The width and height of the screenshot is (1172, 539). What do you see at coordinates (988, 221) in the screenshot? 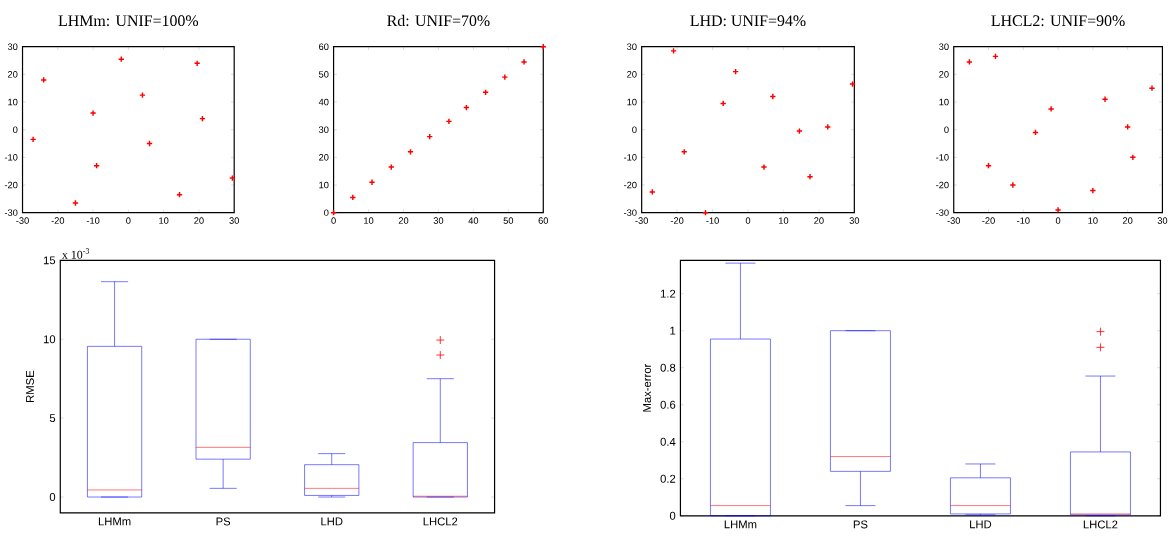
I see `x-tick-label: -20` at bounding box center [988, 221].